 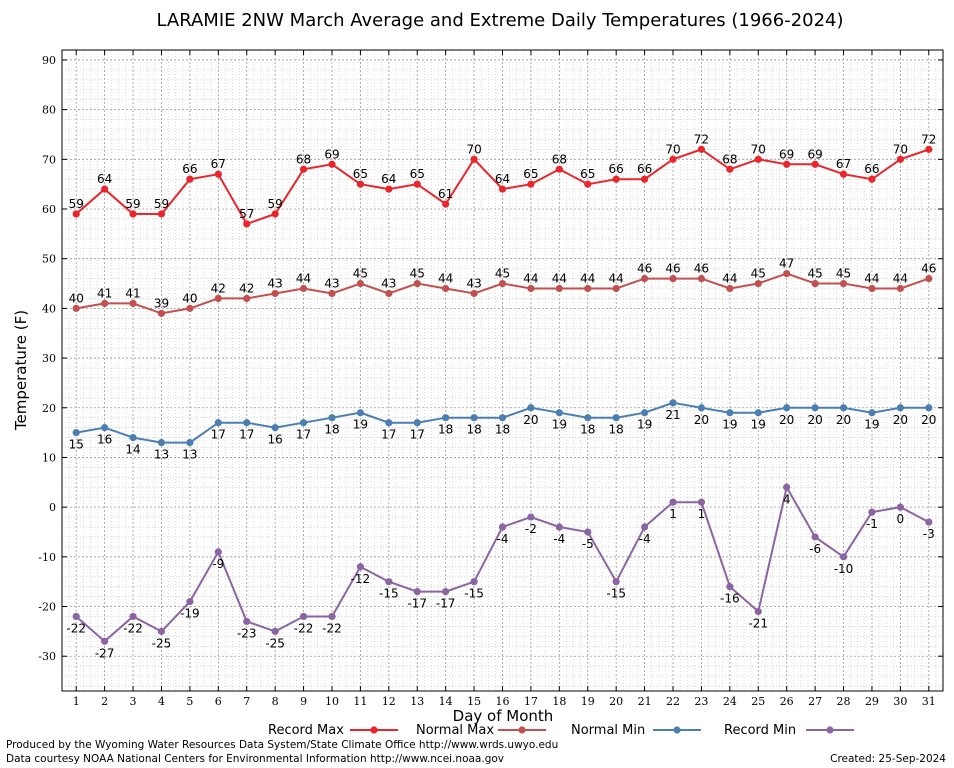 What do you see at coordinates (49, 408) in the screenshot?
I see `y-tick-label: 20` at bounding box center [49, 408].